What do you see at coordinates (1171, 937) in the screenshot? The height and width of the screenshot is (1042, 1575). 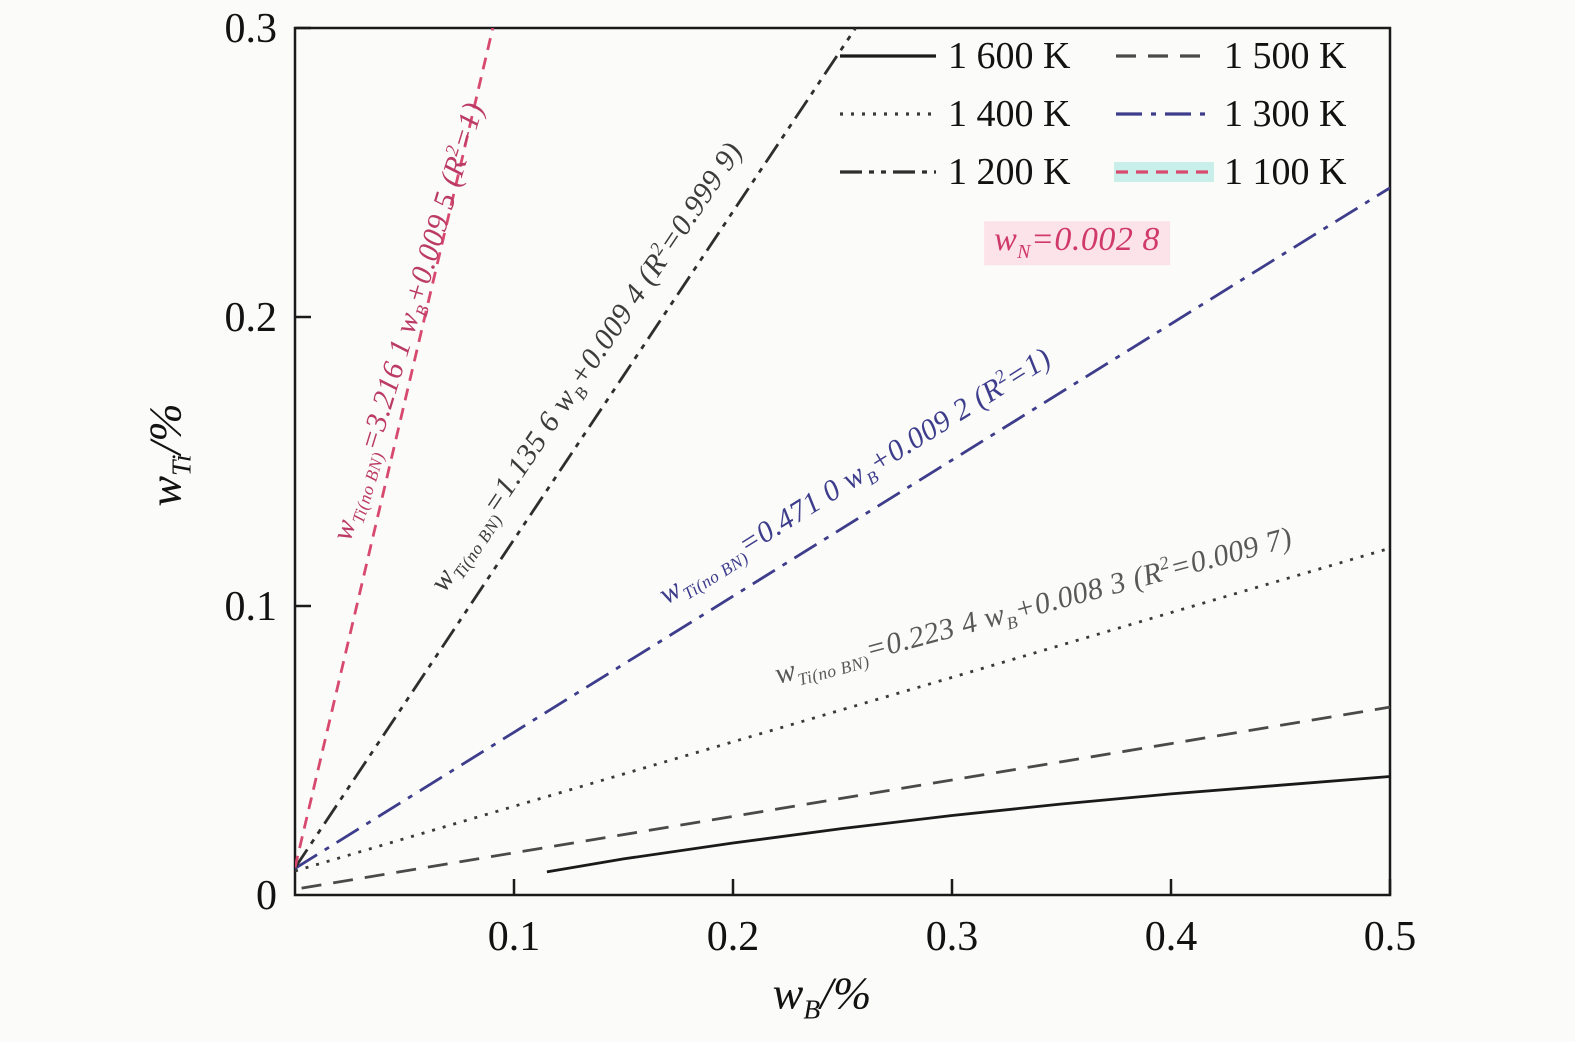 I see `x-tick-label: 0.4` at bounding box center [1171, 937].